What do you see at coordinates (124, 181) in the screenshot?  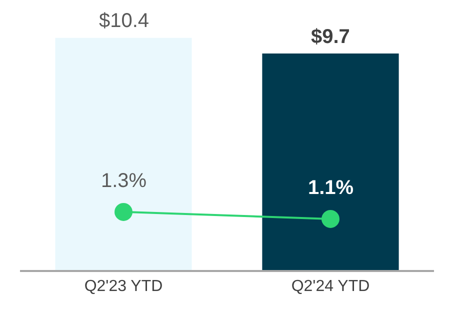 I see `data-label: 1.3%` at bounding box center [124, 181].